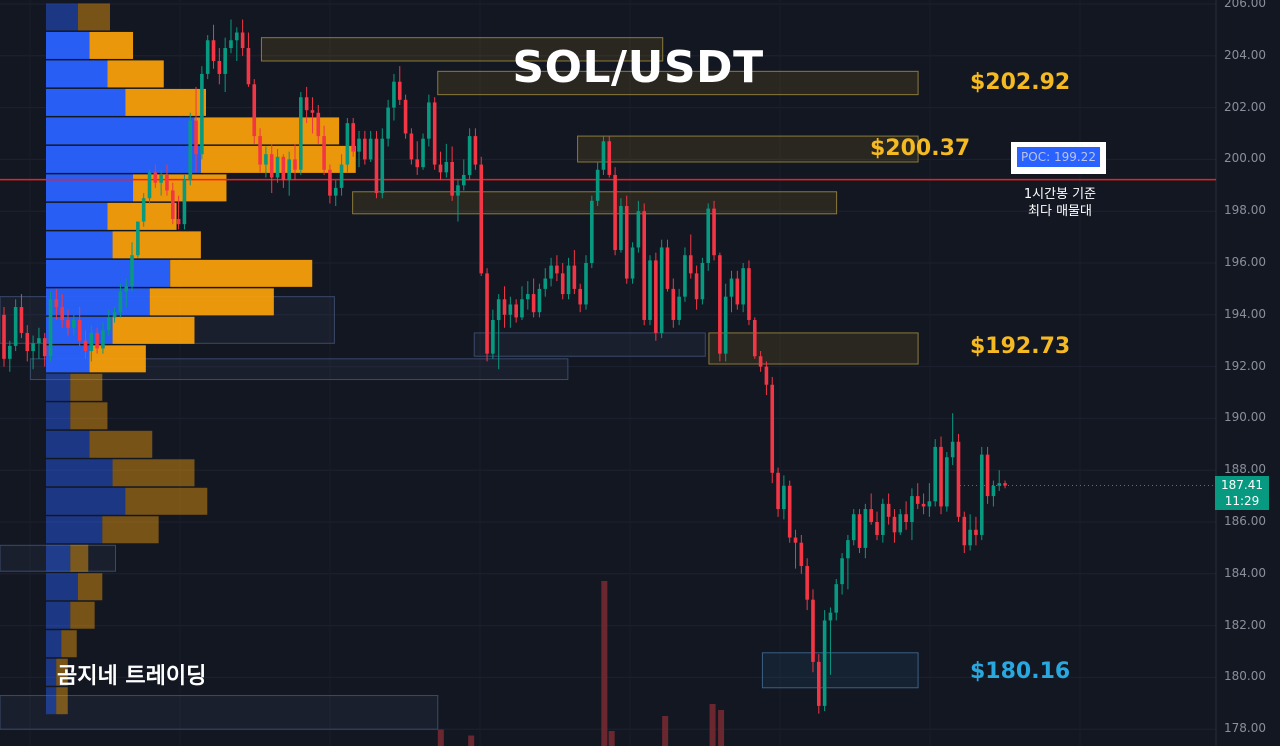 This screenshot has height=746, width=1280. What do you see at coordinates (1245, 624) in the screenshot?
I see `price-tick-label: 182.00` at bounding box center [1245, 624].